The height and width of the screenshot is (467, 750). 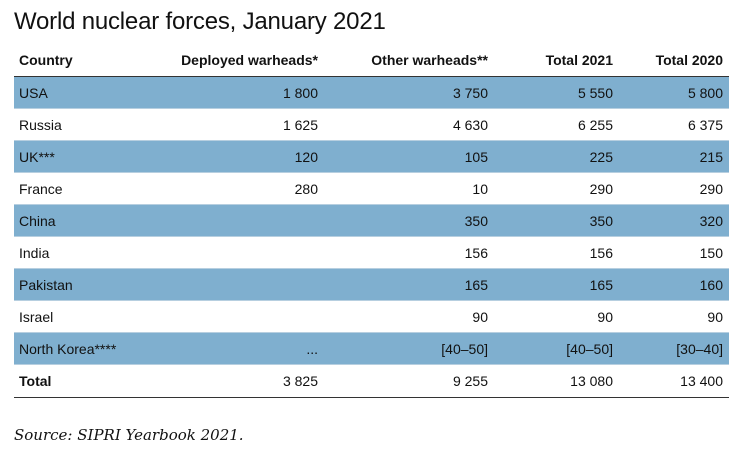 What do you see at coordinates (674, 188) in the screenshot?
I see `total-2020-cell: 290` at bounding box center [674, 188].